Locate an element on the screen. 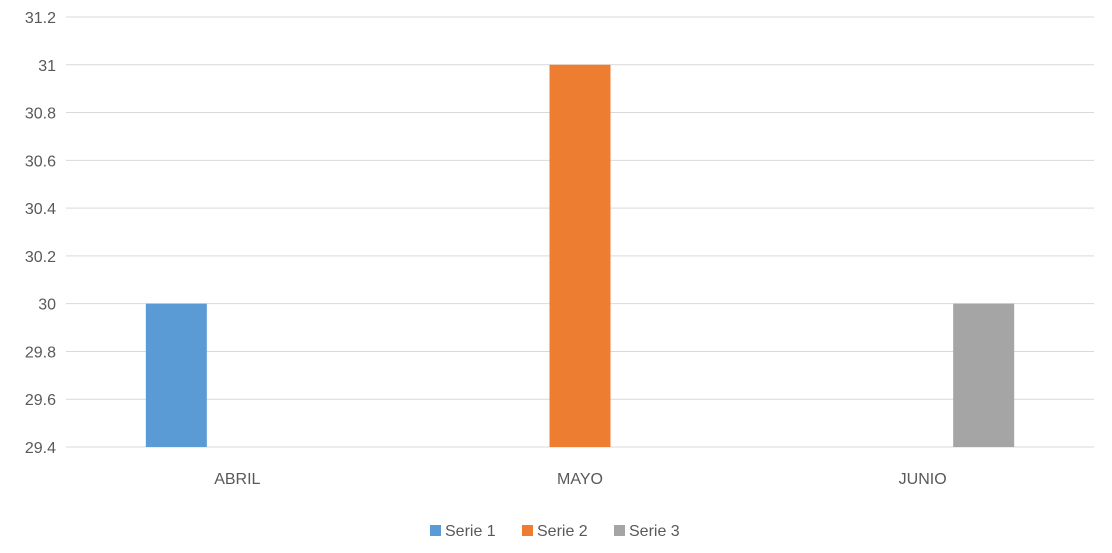 The image size is (1112, 553). x-category-label: JUNIO is located at coordinates (923, 479).